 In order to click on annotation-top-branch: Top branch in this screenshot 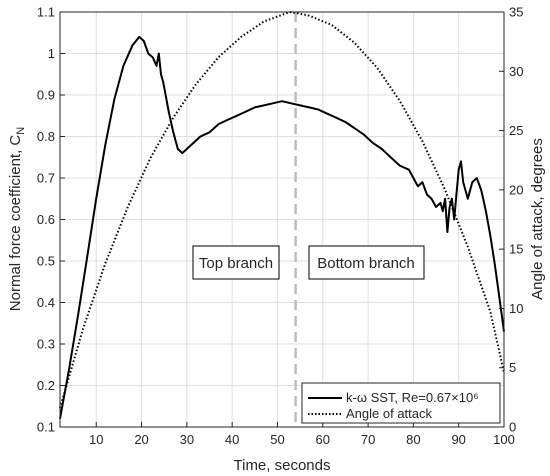, I will do `click(236, 262)`.